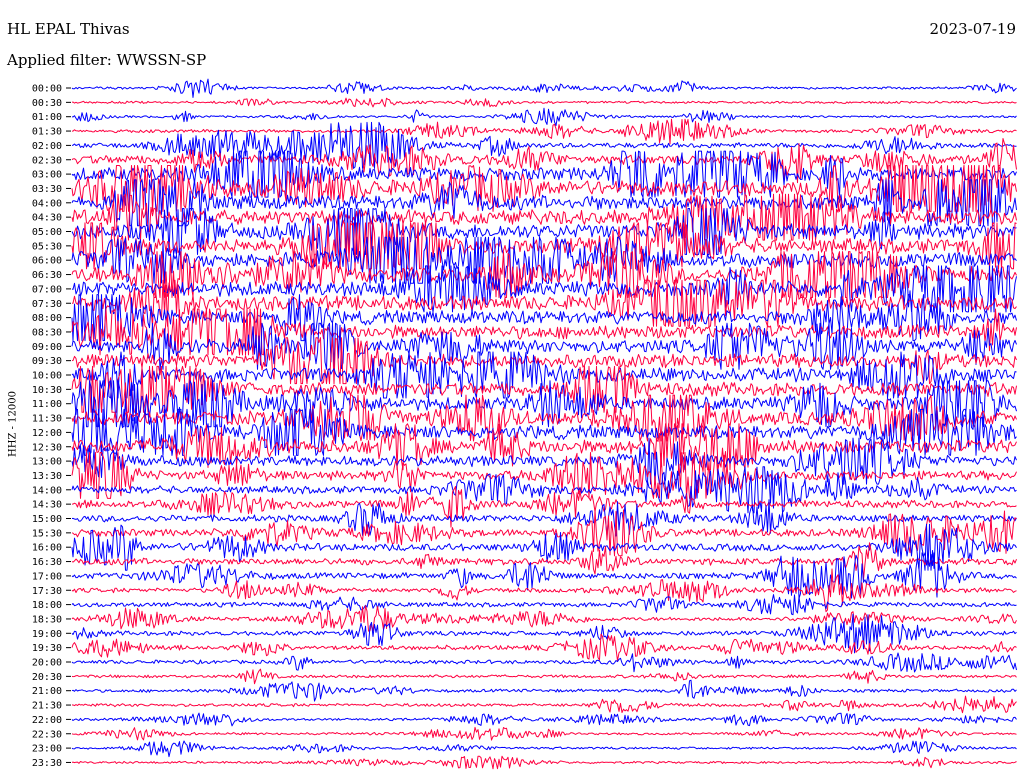  What do you see at coordinates (47, 605) in the screenshot?
I see `row-time-label: 18:00` at bounding box center [47, 605].